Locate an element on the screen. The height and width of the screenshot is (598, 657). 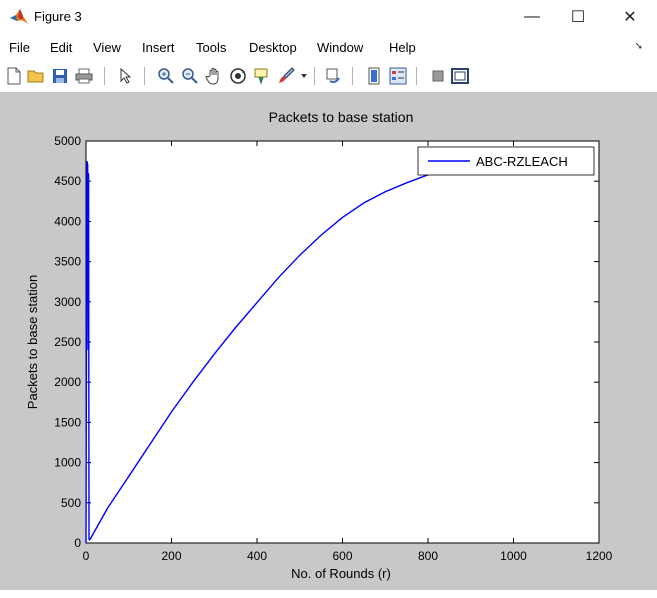
y-tick-label: 4500 is located at coordinates (67, 181).